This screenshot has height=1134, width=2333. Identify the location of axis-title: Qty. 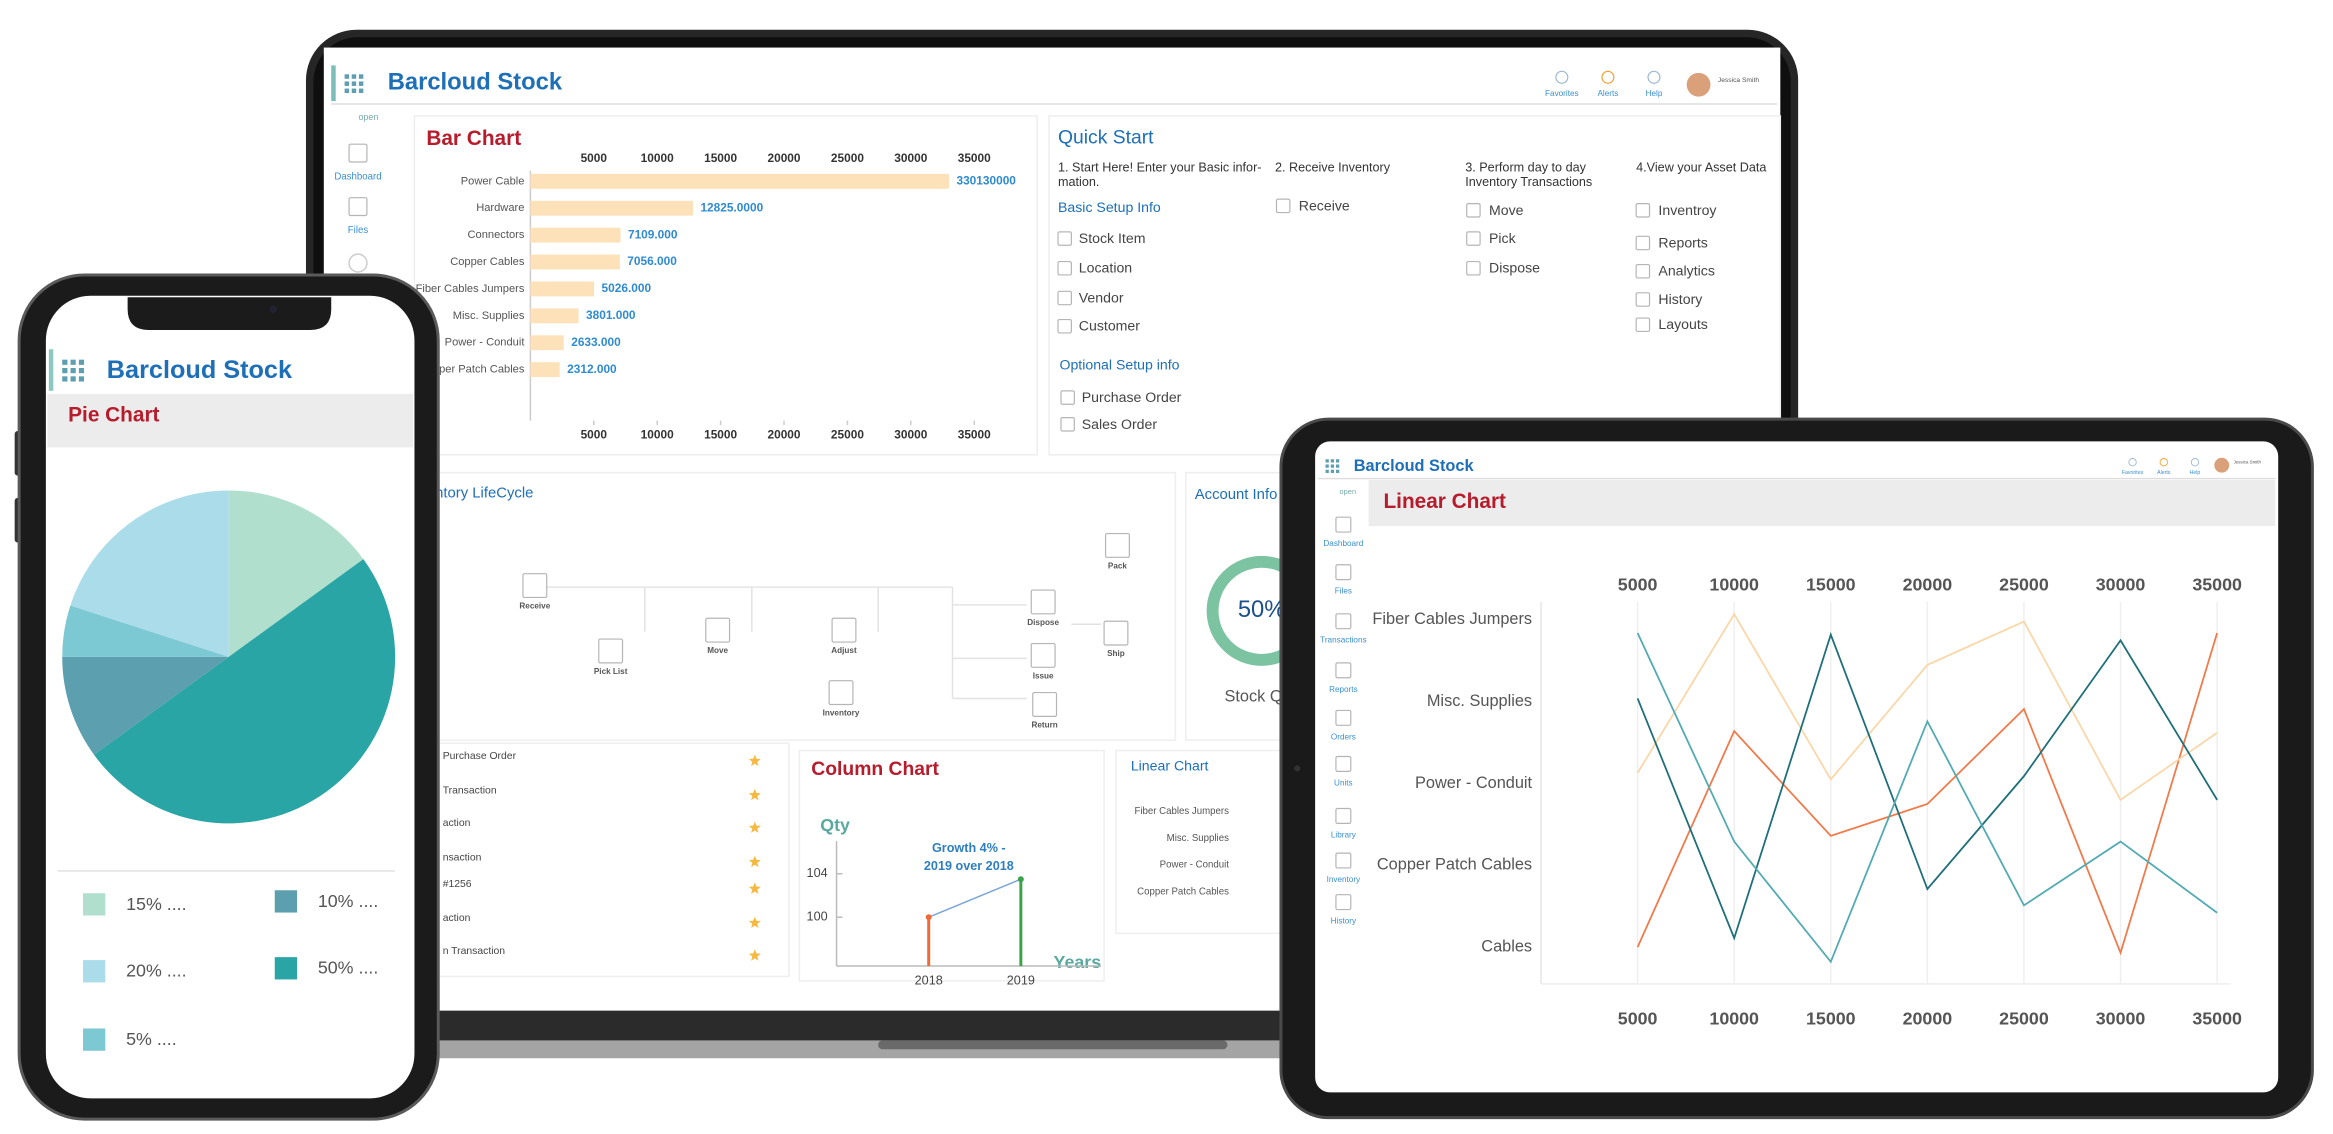
(835, 825).